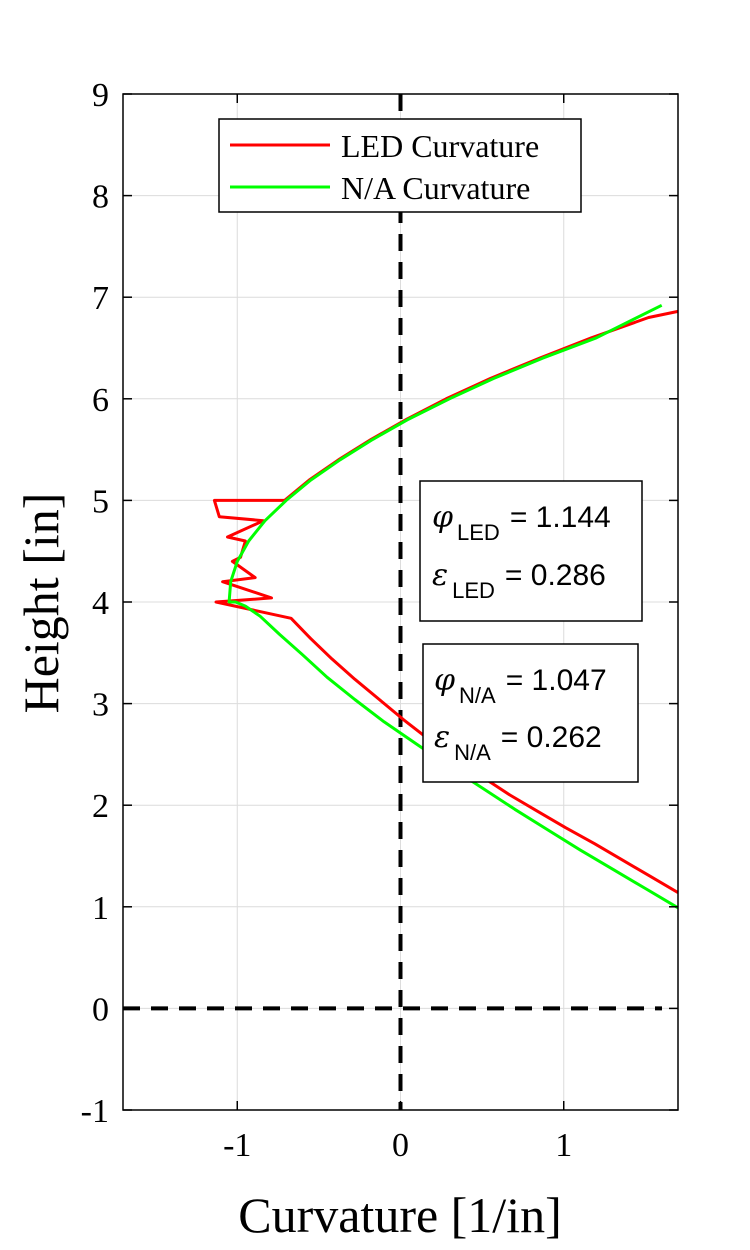 Image resolution: width=750 pixels, height=1250 pixels. Describe the element at coordinates (563, 1145) in the screenshot. I see `x-tick-label: 1` at that location.